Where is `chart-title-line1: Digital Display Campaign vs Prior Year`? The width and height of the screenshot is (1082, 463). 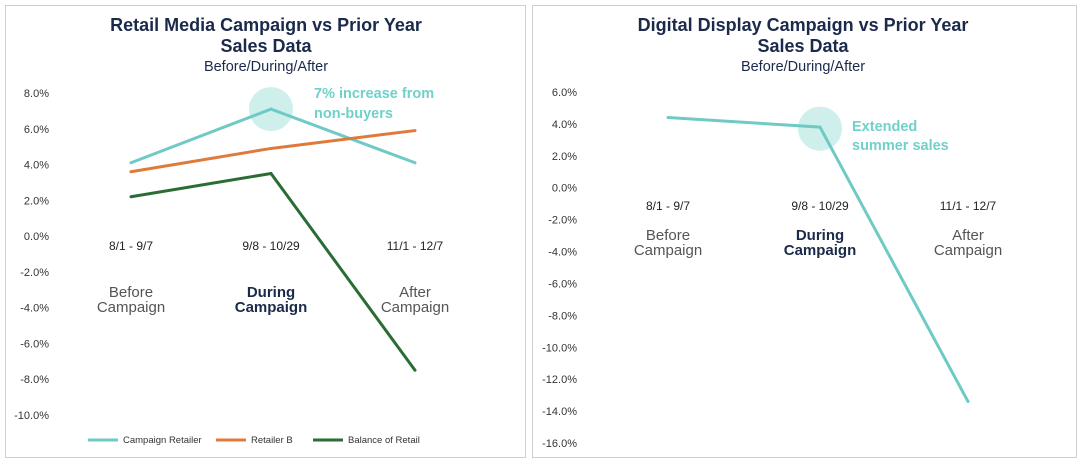
chart-title-line1: Digital Display Campaign vs Prior Year is located at coordinates (803, 25).